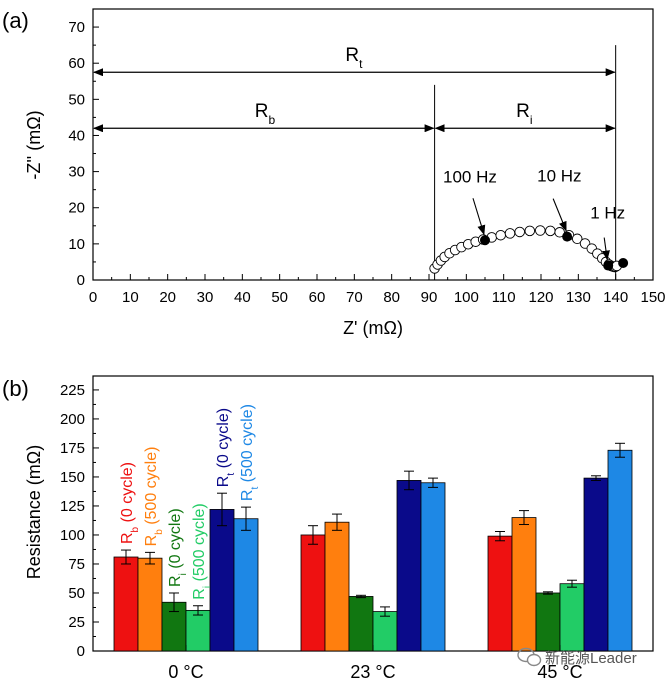  Describe the element at coordinates (372, 672) in the screenshot. I see `category-label: 23 °C` at that location.